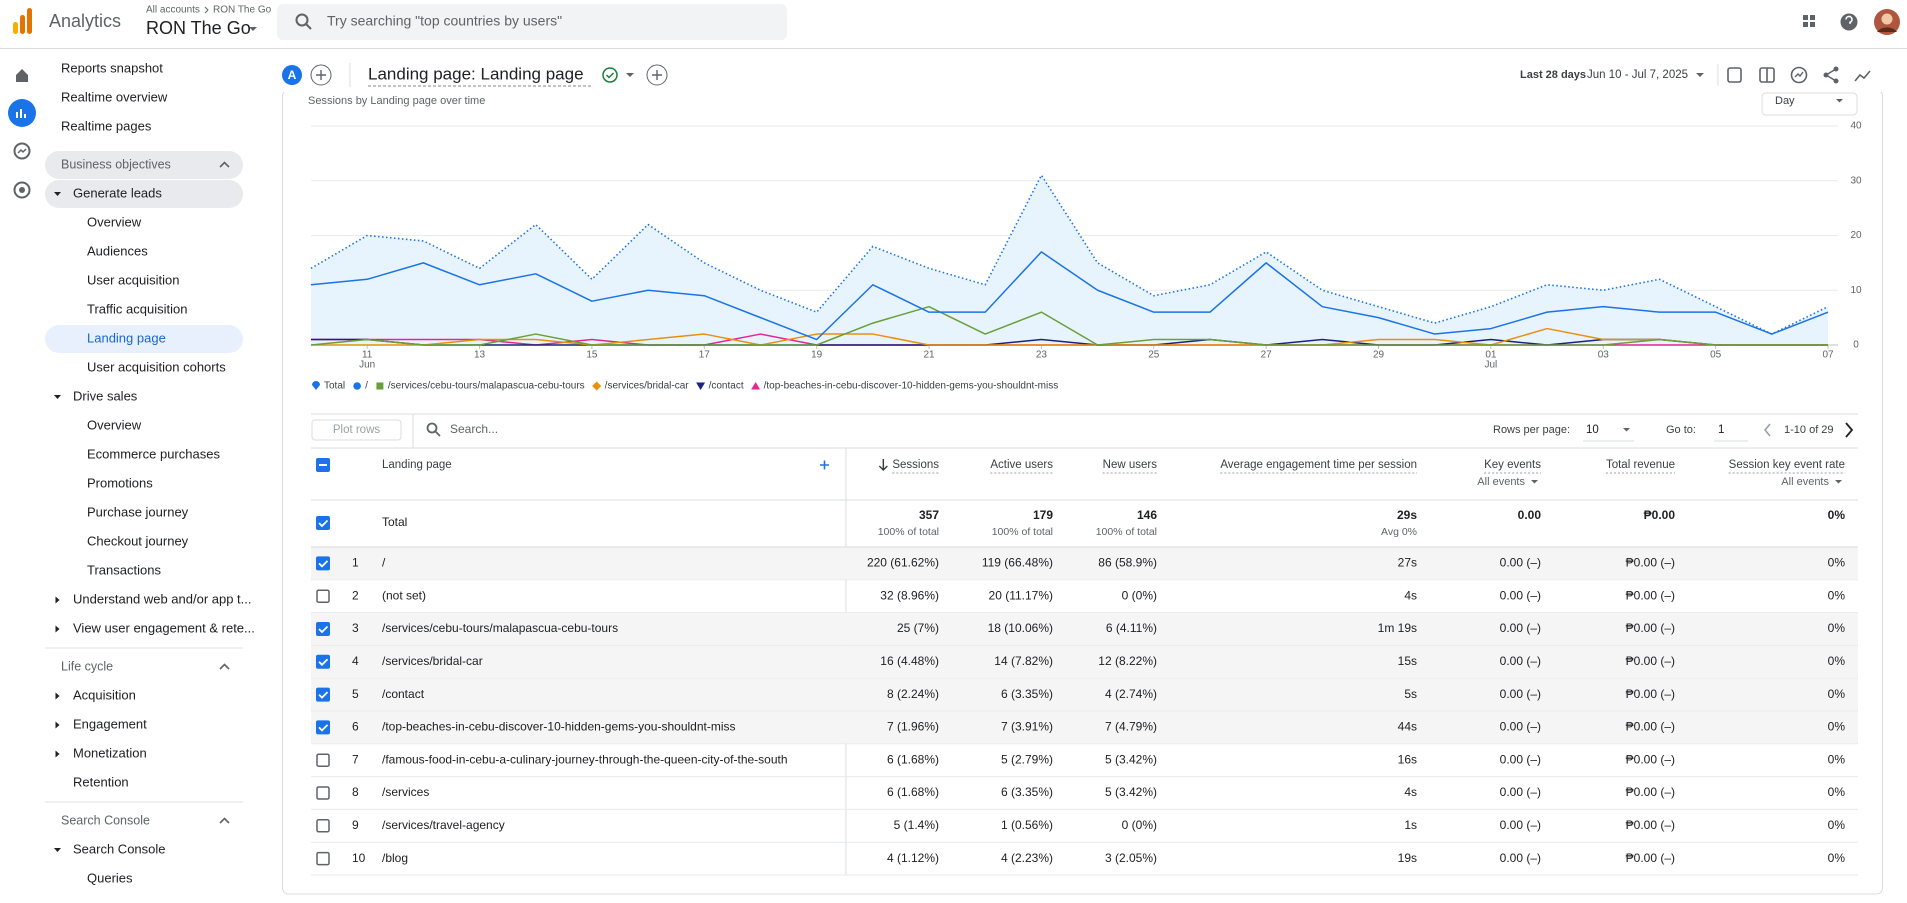  I want to click on column-header: Sessions, so click(915, 465).